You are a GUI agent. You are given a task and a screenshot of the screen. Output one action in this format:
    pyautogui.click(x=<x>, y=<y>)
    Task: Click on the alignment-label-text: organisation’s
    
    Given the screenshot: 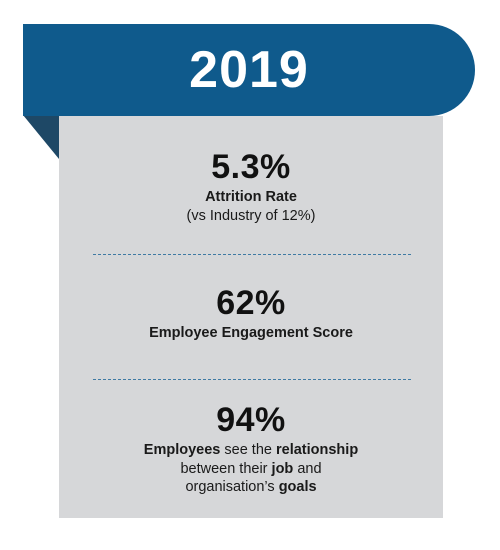 What is the action you would take?
    pyautogui.click(x=232, y=487)
    